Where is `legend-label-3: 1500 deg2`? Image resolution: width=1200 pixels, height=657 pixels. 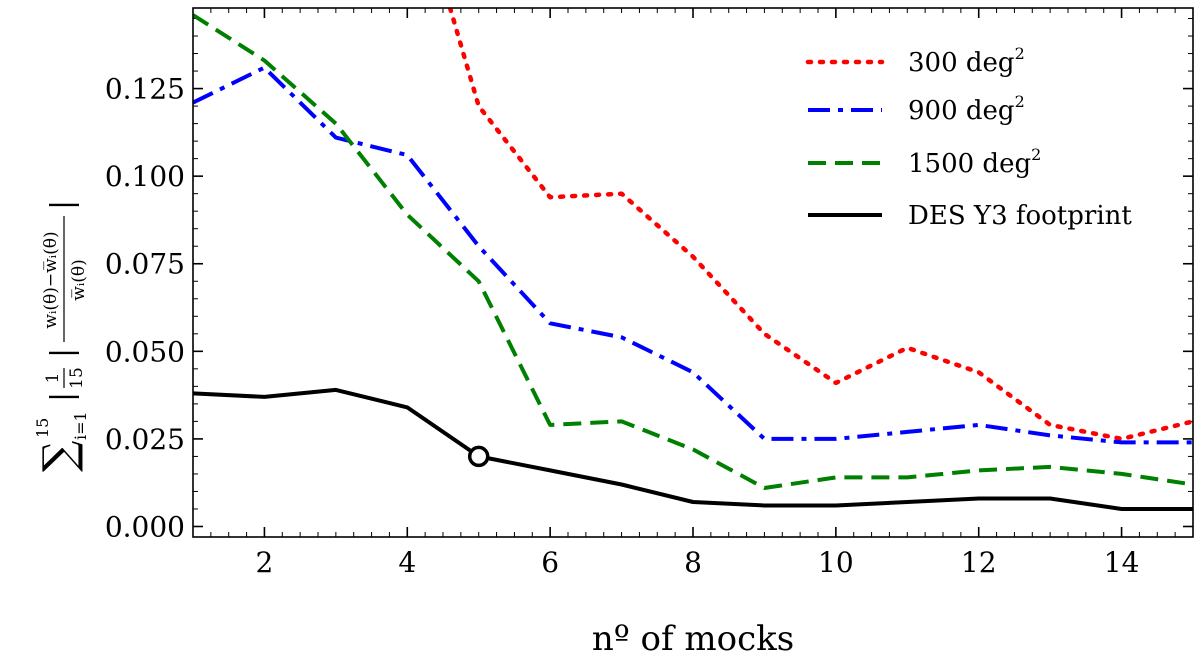
legend-label-3: 1500 deg2 is located at coordinates (974, 162).